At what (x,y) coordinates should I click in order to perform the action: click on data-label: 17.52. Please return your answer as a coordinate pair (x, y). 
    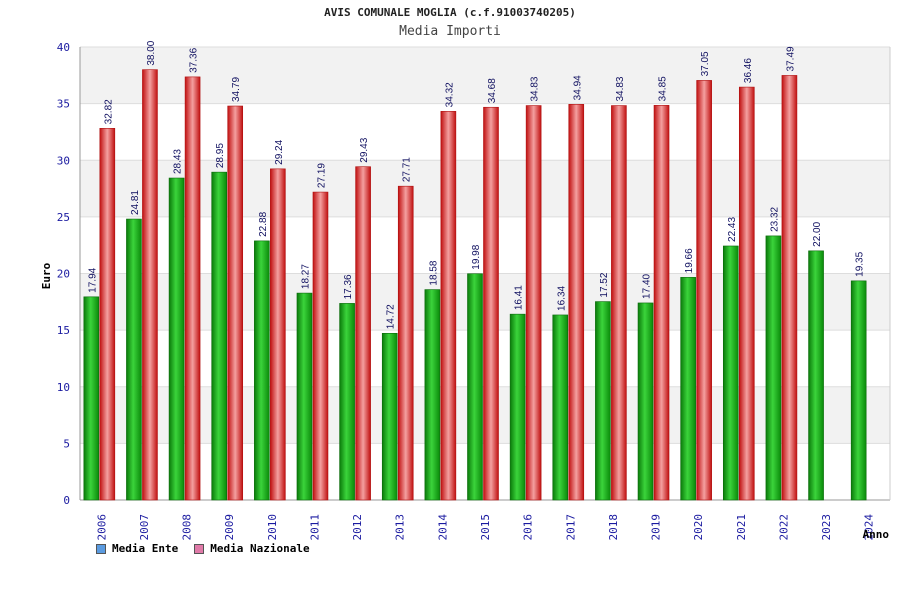
    Looking at the image, I should click on (604, 284).